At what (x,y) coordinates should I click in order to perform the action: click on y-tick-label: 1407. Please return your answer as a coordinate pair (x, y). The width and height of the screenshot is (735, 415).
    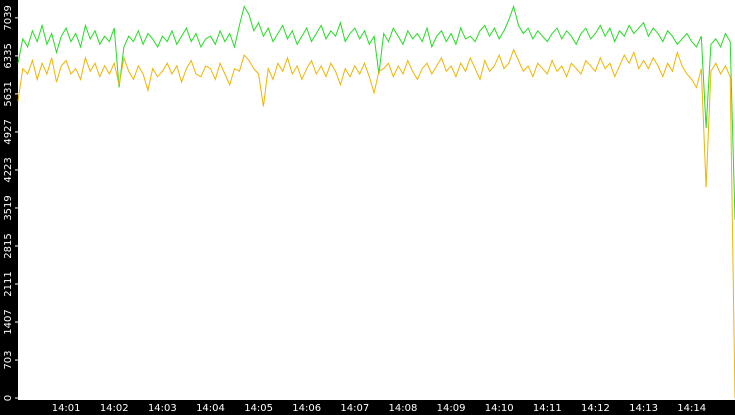
    Looking at the image, I should click on (8, 321).